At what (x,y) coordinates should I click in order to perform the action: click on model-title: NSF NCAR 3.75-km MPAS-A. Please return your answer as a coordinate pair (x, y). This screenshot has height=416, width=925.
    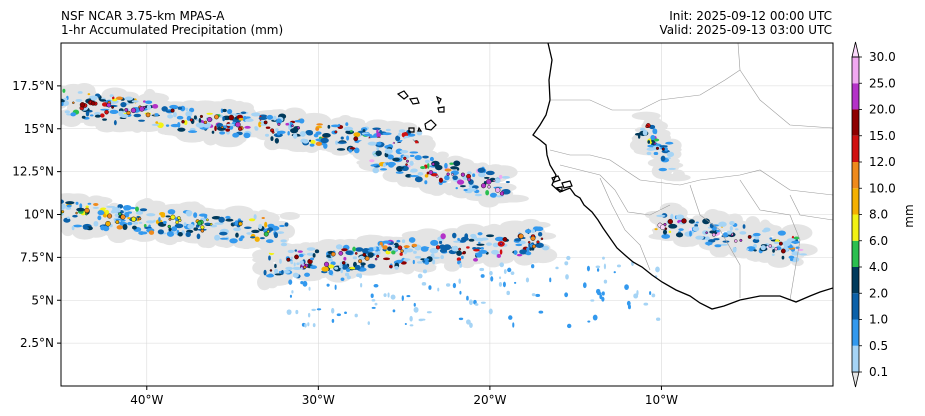
    Looking at the image, I should click on (143, 16).